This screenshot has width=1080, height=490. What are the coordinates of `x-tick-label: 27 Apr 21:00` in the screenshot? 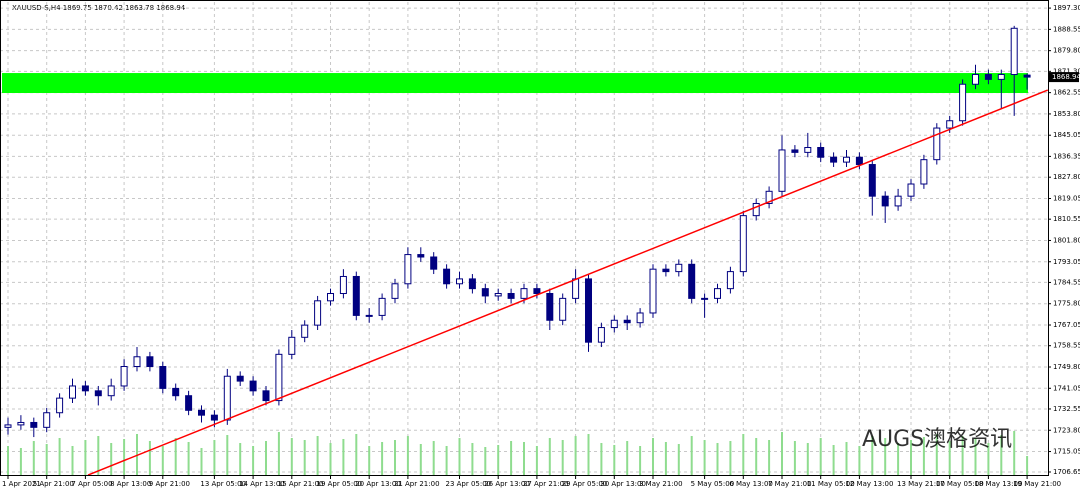 It's located at (546, 484).